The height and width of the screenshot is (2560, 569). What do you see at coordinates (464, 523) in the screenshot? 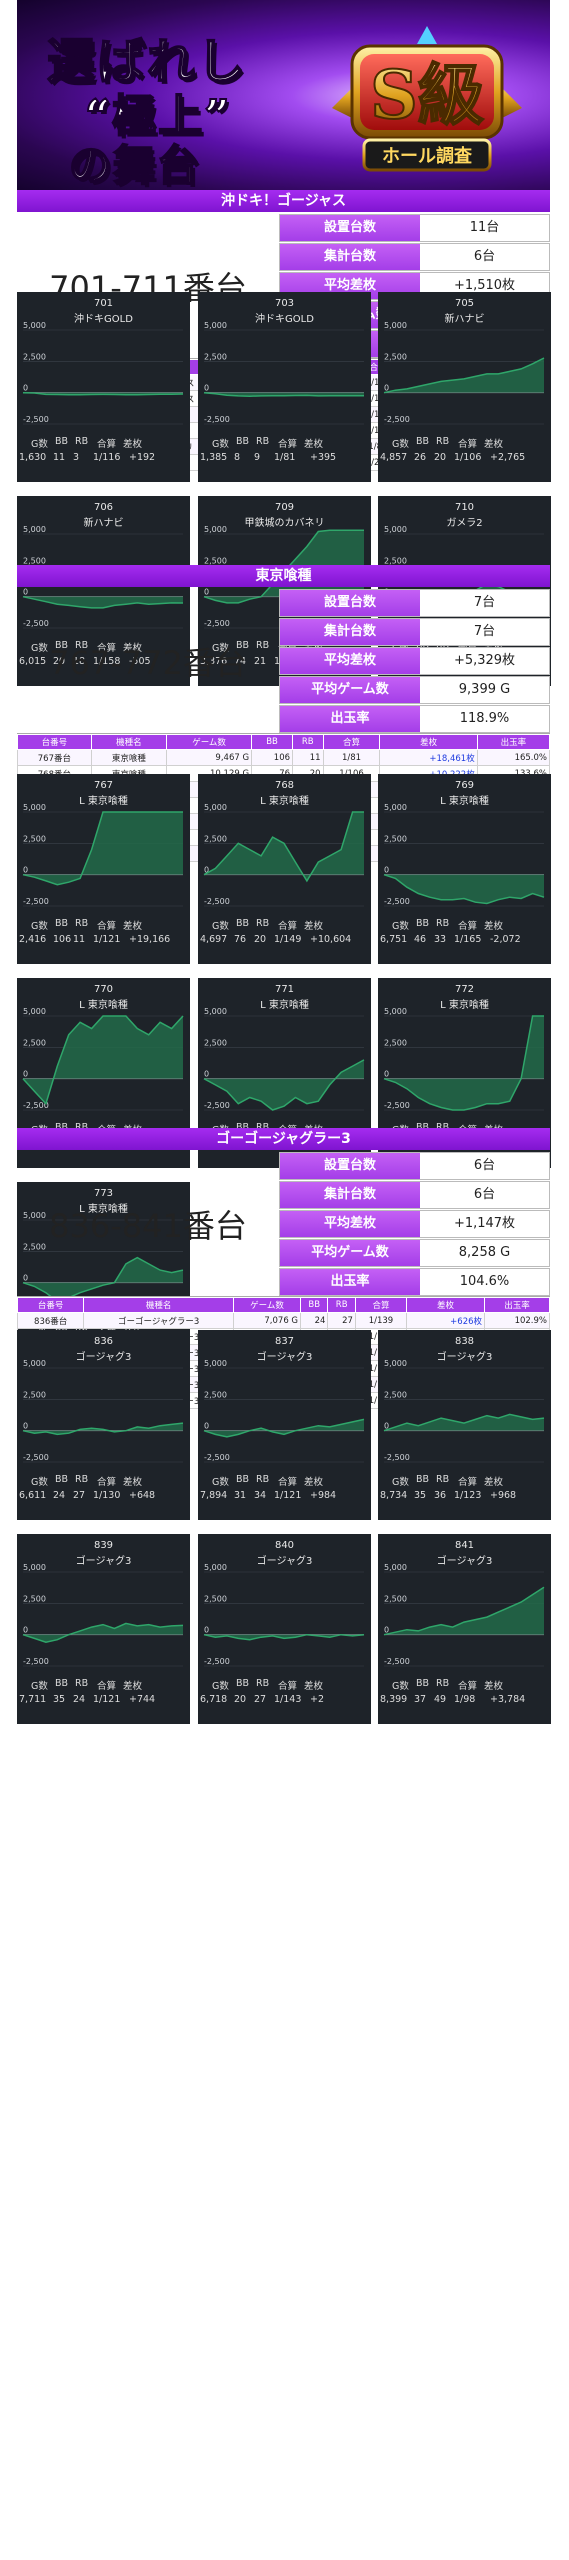
I see `machine-name: ガメラ2` at bounding box center [464, 523].